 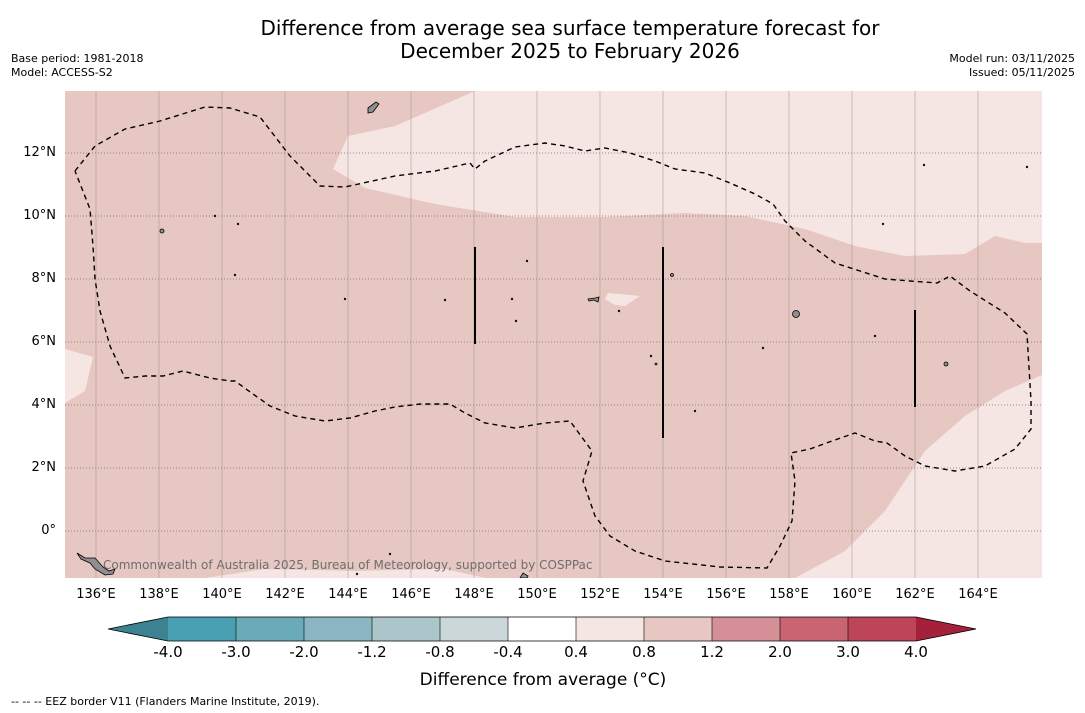 I want to click on lon-tick-158E: 158°E, so click(x=789, y=594).